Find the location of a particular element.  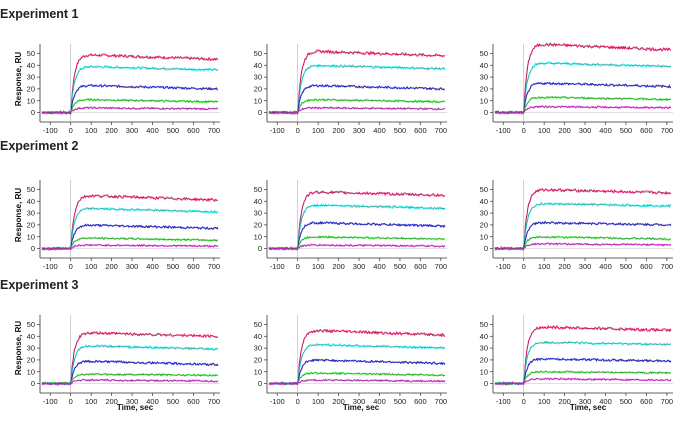

panel-3-2: 0 10 20 30 40 50 -100 0 100 200 300 400 500 600 700 is located at coordinates (350, 360).